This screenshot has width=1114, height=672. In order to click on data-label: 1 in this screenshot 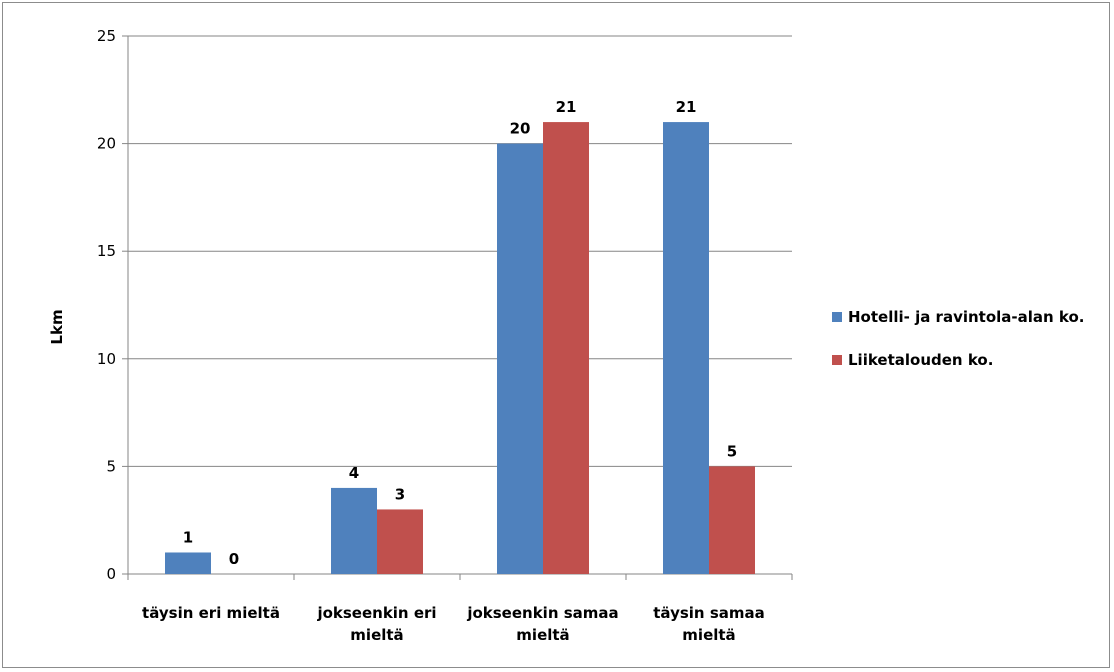, I will do `click(188, 537)`.